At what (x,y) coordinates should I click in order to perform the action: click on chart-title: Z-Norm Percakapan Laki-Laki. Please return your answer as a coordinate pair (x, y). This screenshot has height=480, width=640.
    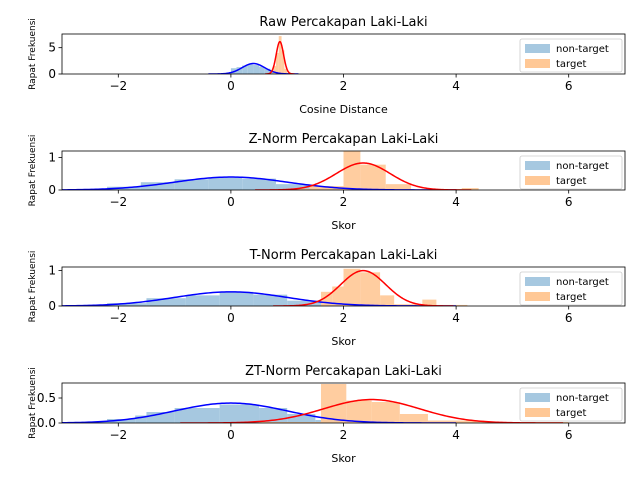
    Looking at the image, I should click on (344, 139).